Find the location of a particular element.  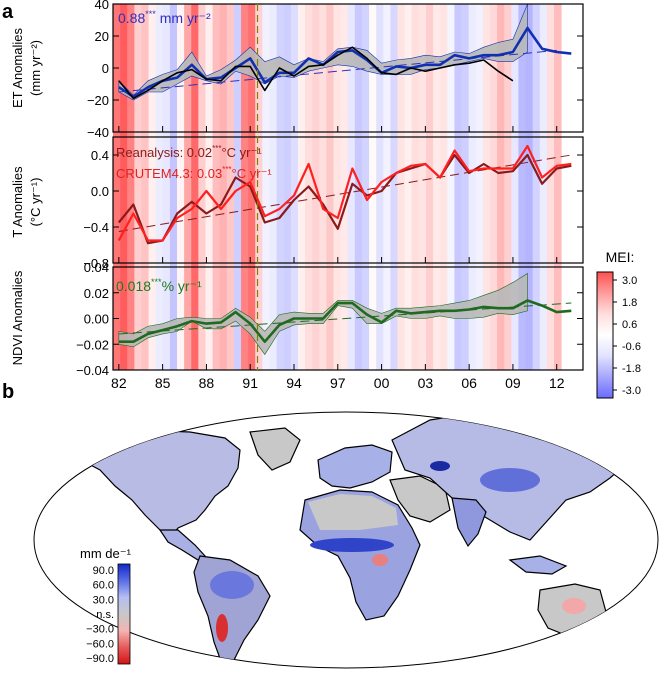

sahel-band is located at coordinates (352, 545).